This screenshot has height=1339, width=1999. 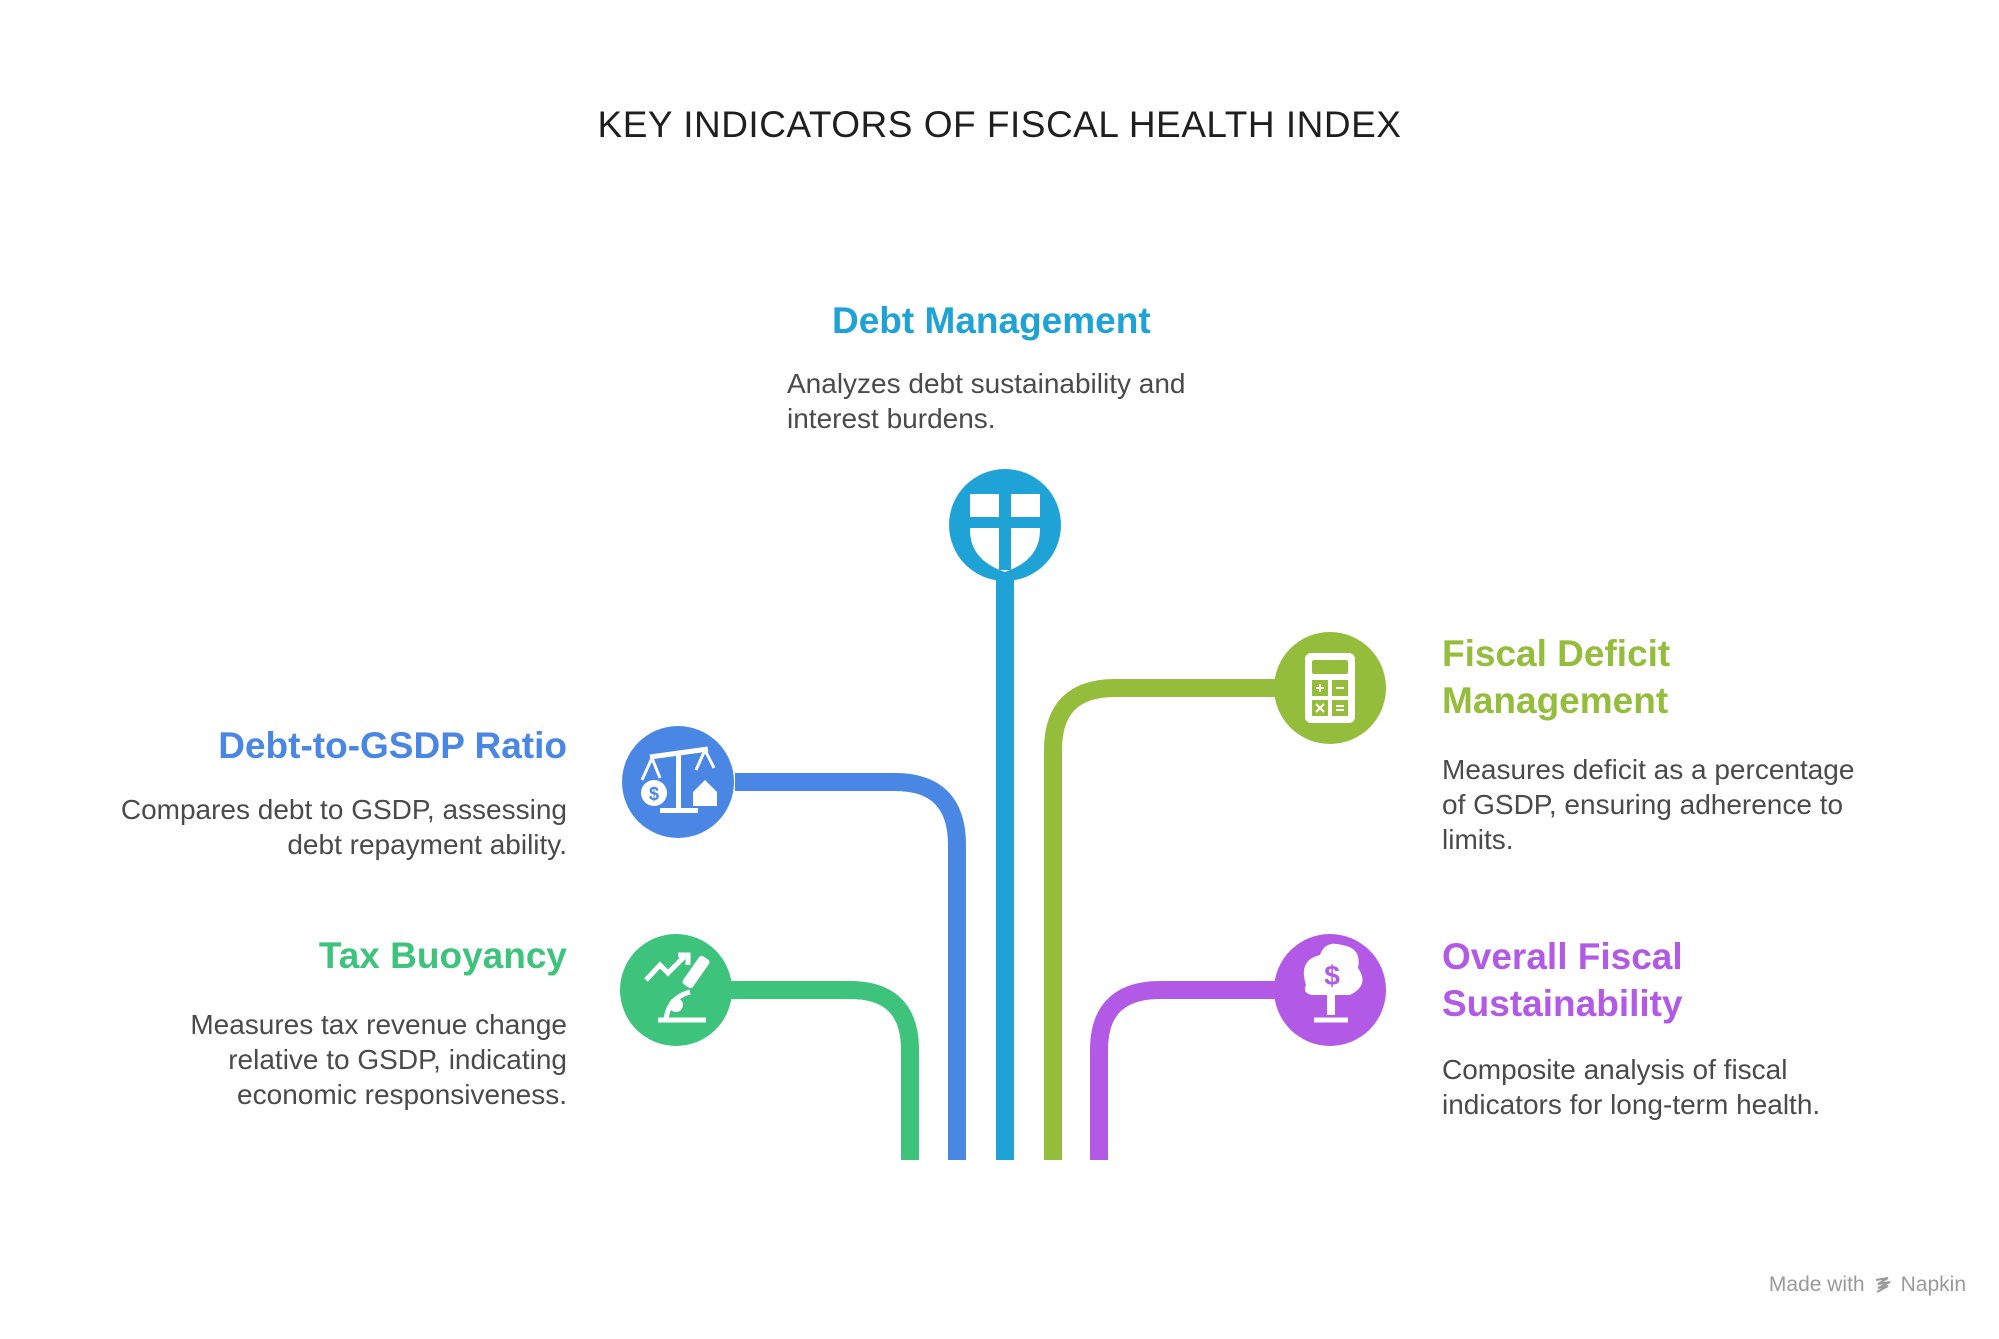 I want to click on microscope-trend-icon, so click(x=676, y=990).